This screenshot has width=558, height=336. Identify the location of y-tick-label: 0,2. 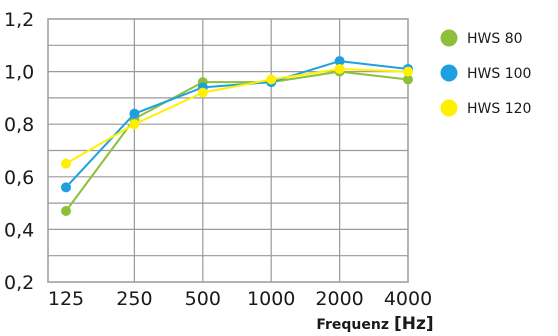
(19, 283).